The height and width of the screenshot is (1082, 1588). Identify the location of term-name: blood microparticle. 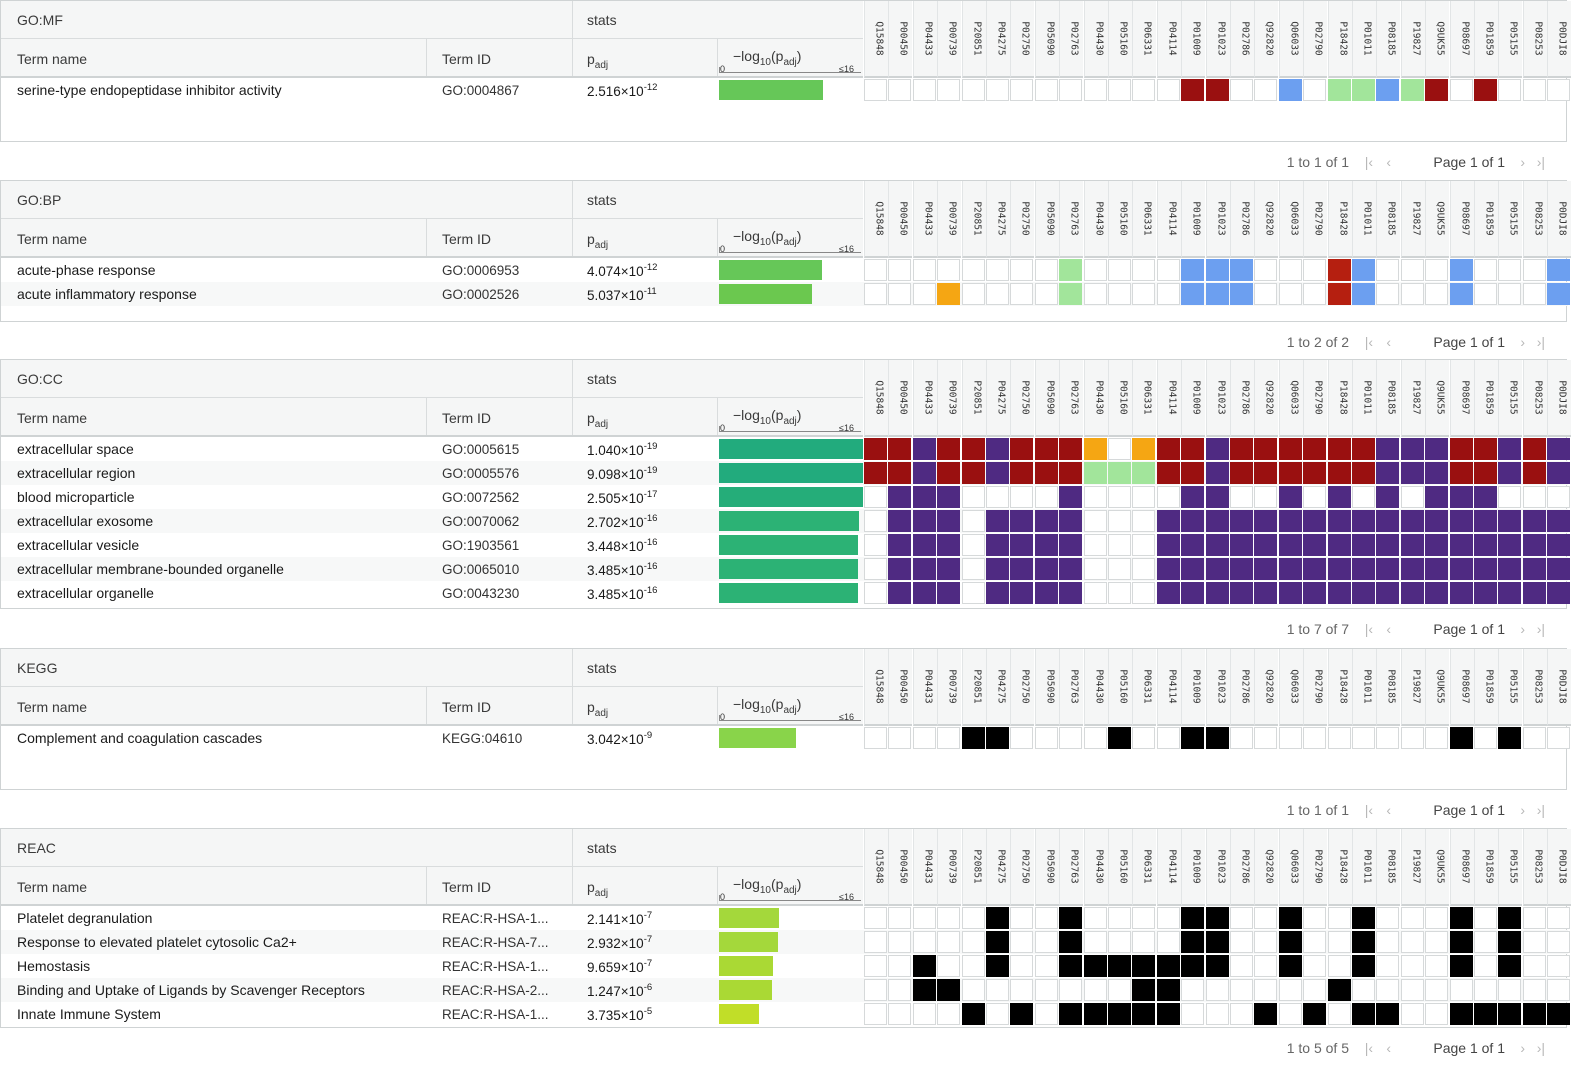
(76, 497).